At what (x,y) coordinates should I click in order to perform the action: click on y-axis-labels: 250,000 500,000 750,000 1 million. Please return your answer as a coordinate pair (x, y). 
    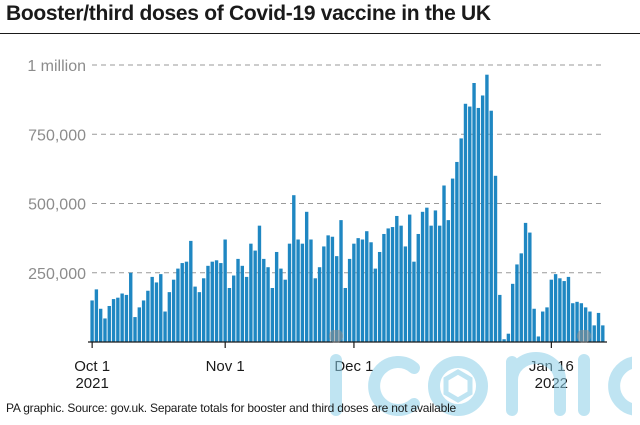
    Looking at the image, I should click on (56, 170).